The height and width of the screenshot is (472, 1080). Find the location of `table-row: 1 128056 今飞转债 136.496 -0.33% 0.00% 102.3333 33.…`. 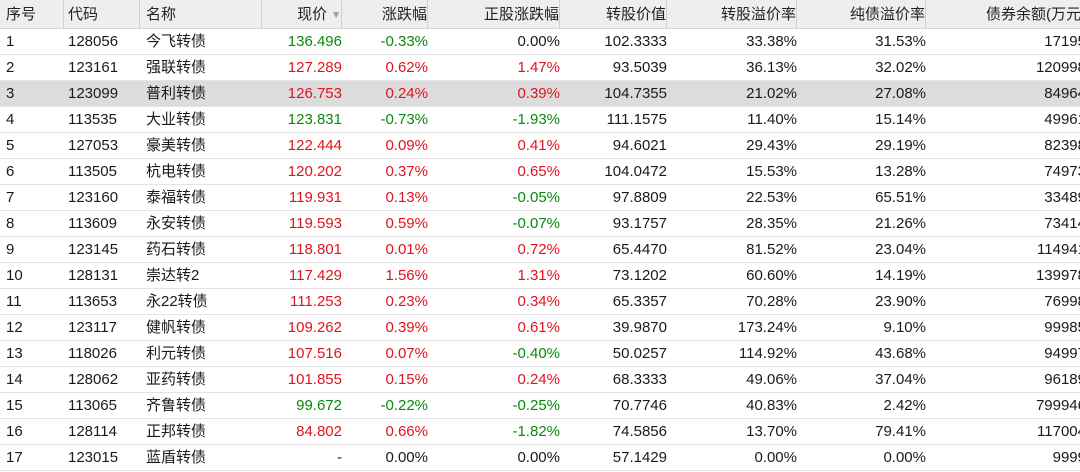

table-row: 1 128056 今飞转债 136.496 -0.33% 0.00% 102.3333 33.… is located at coordinates (540, 42).